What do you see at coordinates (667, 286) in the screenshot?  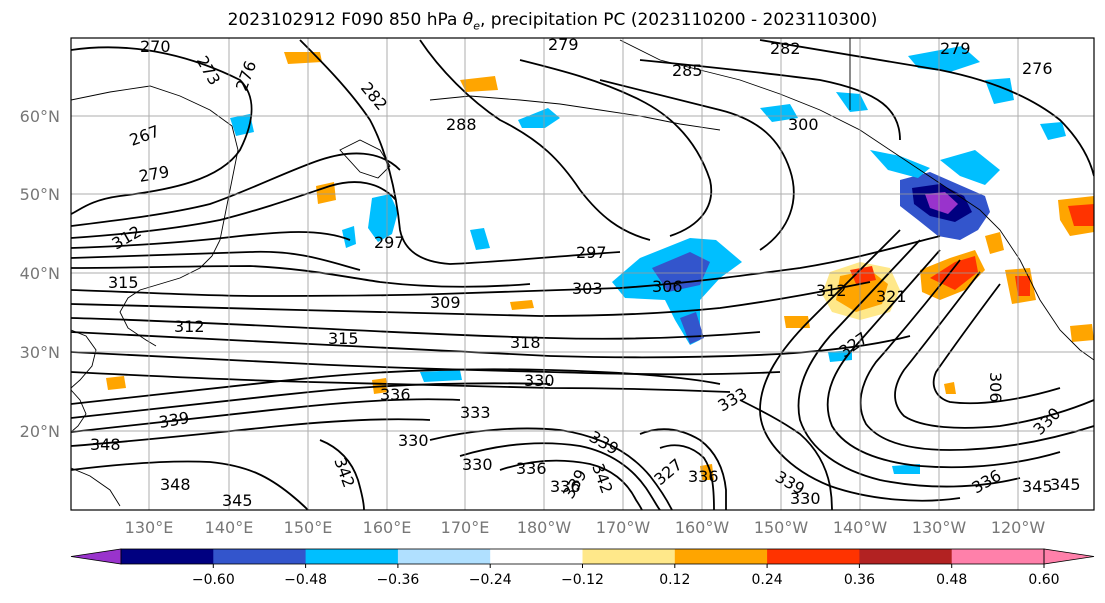 I see `contour-label: 306` at bounding box center [667, 286].